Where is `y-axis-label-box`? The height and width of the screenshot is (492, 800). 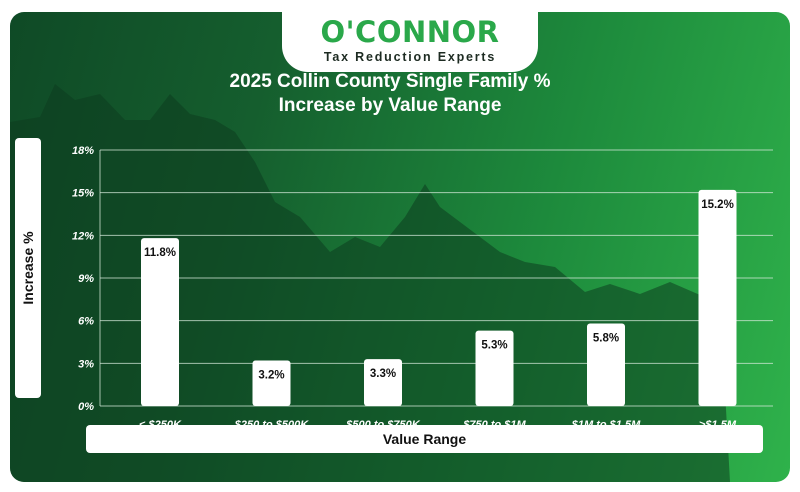
y-axis-label-box is located at coordinates (28, 268).